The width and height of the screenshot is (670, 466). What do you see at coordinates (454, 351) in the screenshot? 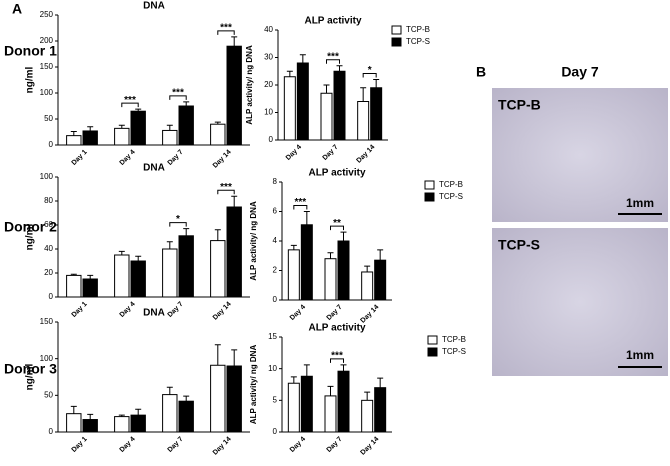
I see `legend-label: TCP-S` at bounding box center [454, 351].